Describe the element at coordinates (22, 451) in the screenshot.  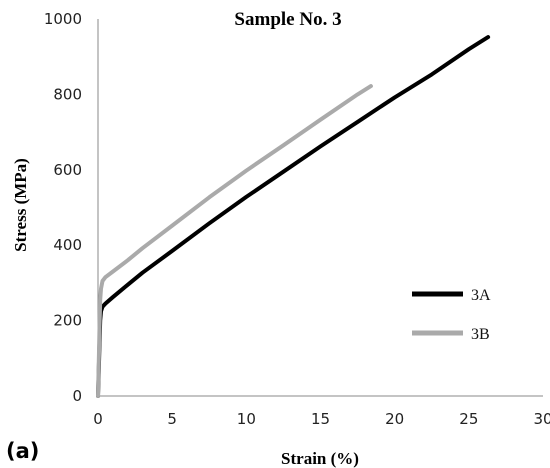
I see `panel-label: (a)` at that location.